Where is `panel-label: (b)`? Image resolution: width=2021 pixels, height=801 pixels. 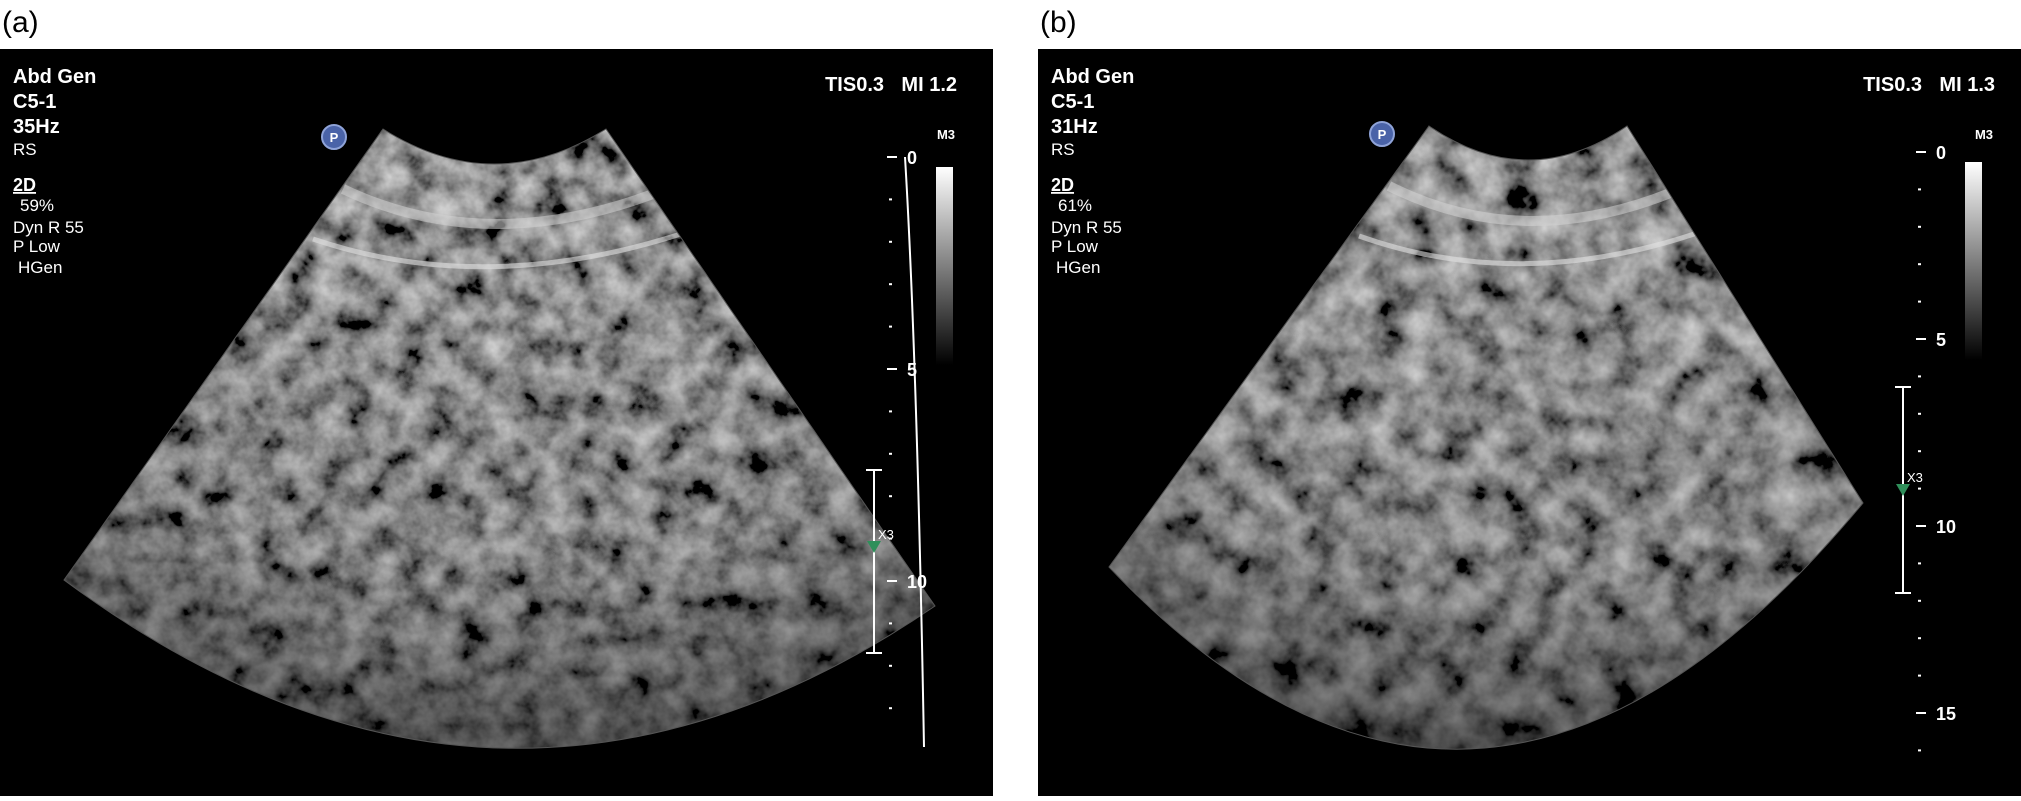 panel-label: (b) is located at coordinates (1058, 22).